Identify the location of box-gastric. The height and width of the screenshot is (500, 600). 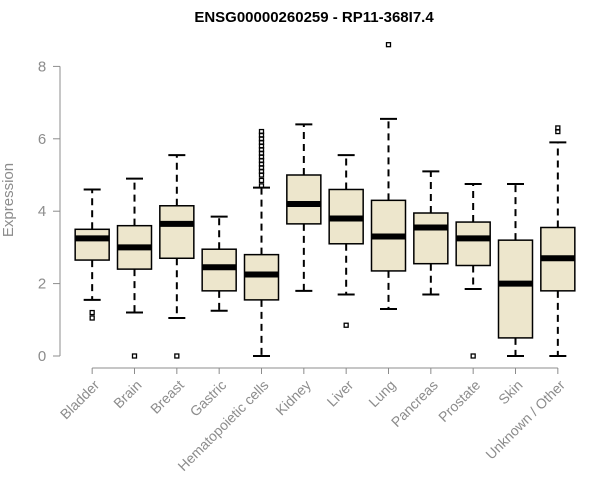
(219, 263).